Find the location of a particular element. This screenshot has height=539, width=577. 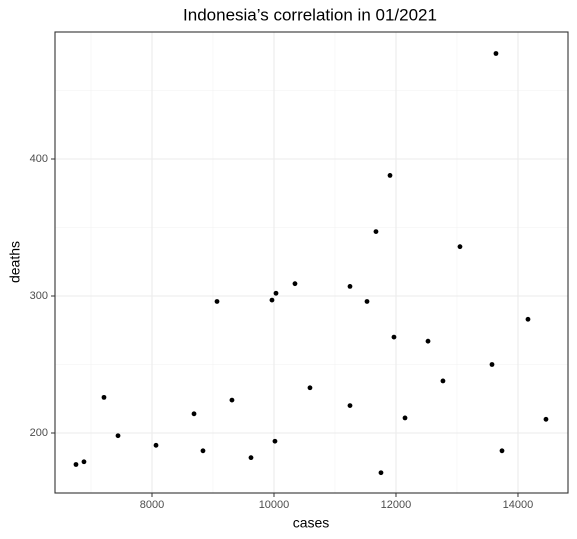

x-axis-title: cases is located at coordinates (311, 523).